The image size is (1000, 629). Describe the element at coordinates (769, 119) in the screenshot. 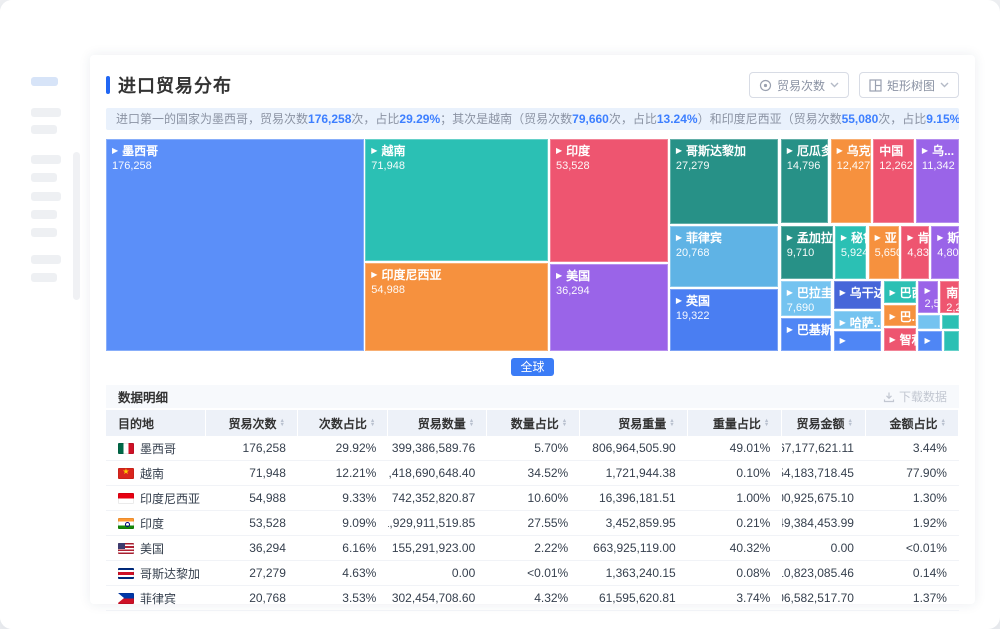

I see `summary-text: ）和印度尼西亚（贸易次数` at that location.